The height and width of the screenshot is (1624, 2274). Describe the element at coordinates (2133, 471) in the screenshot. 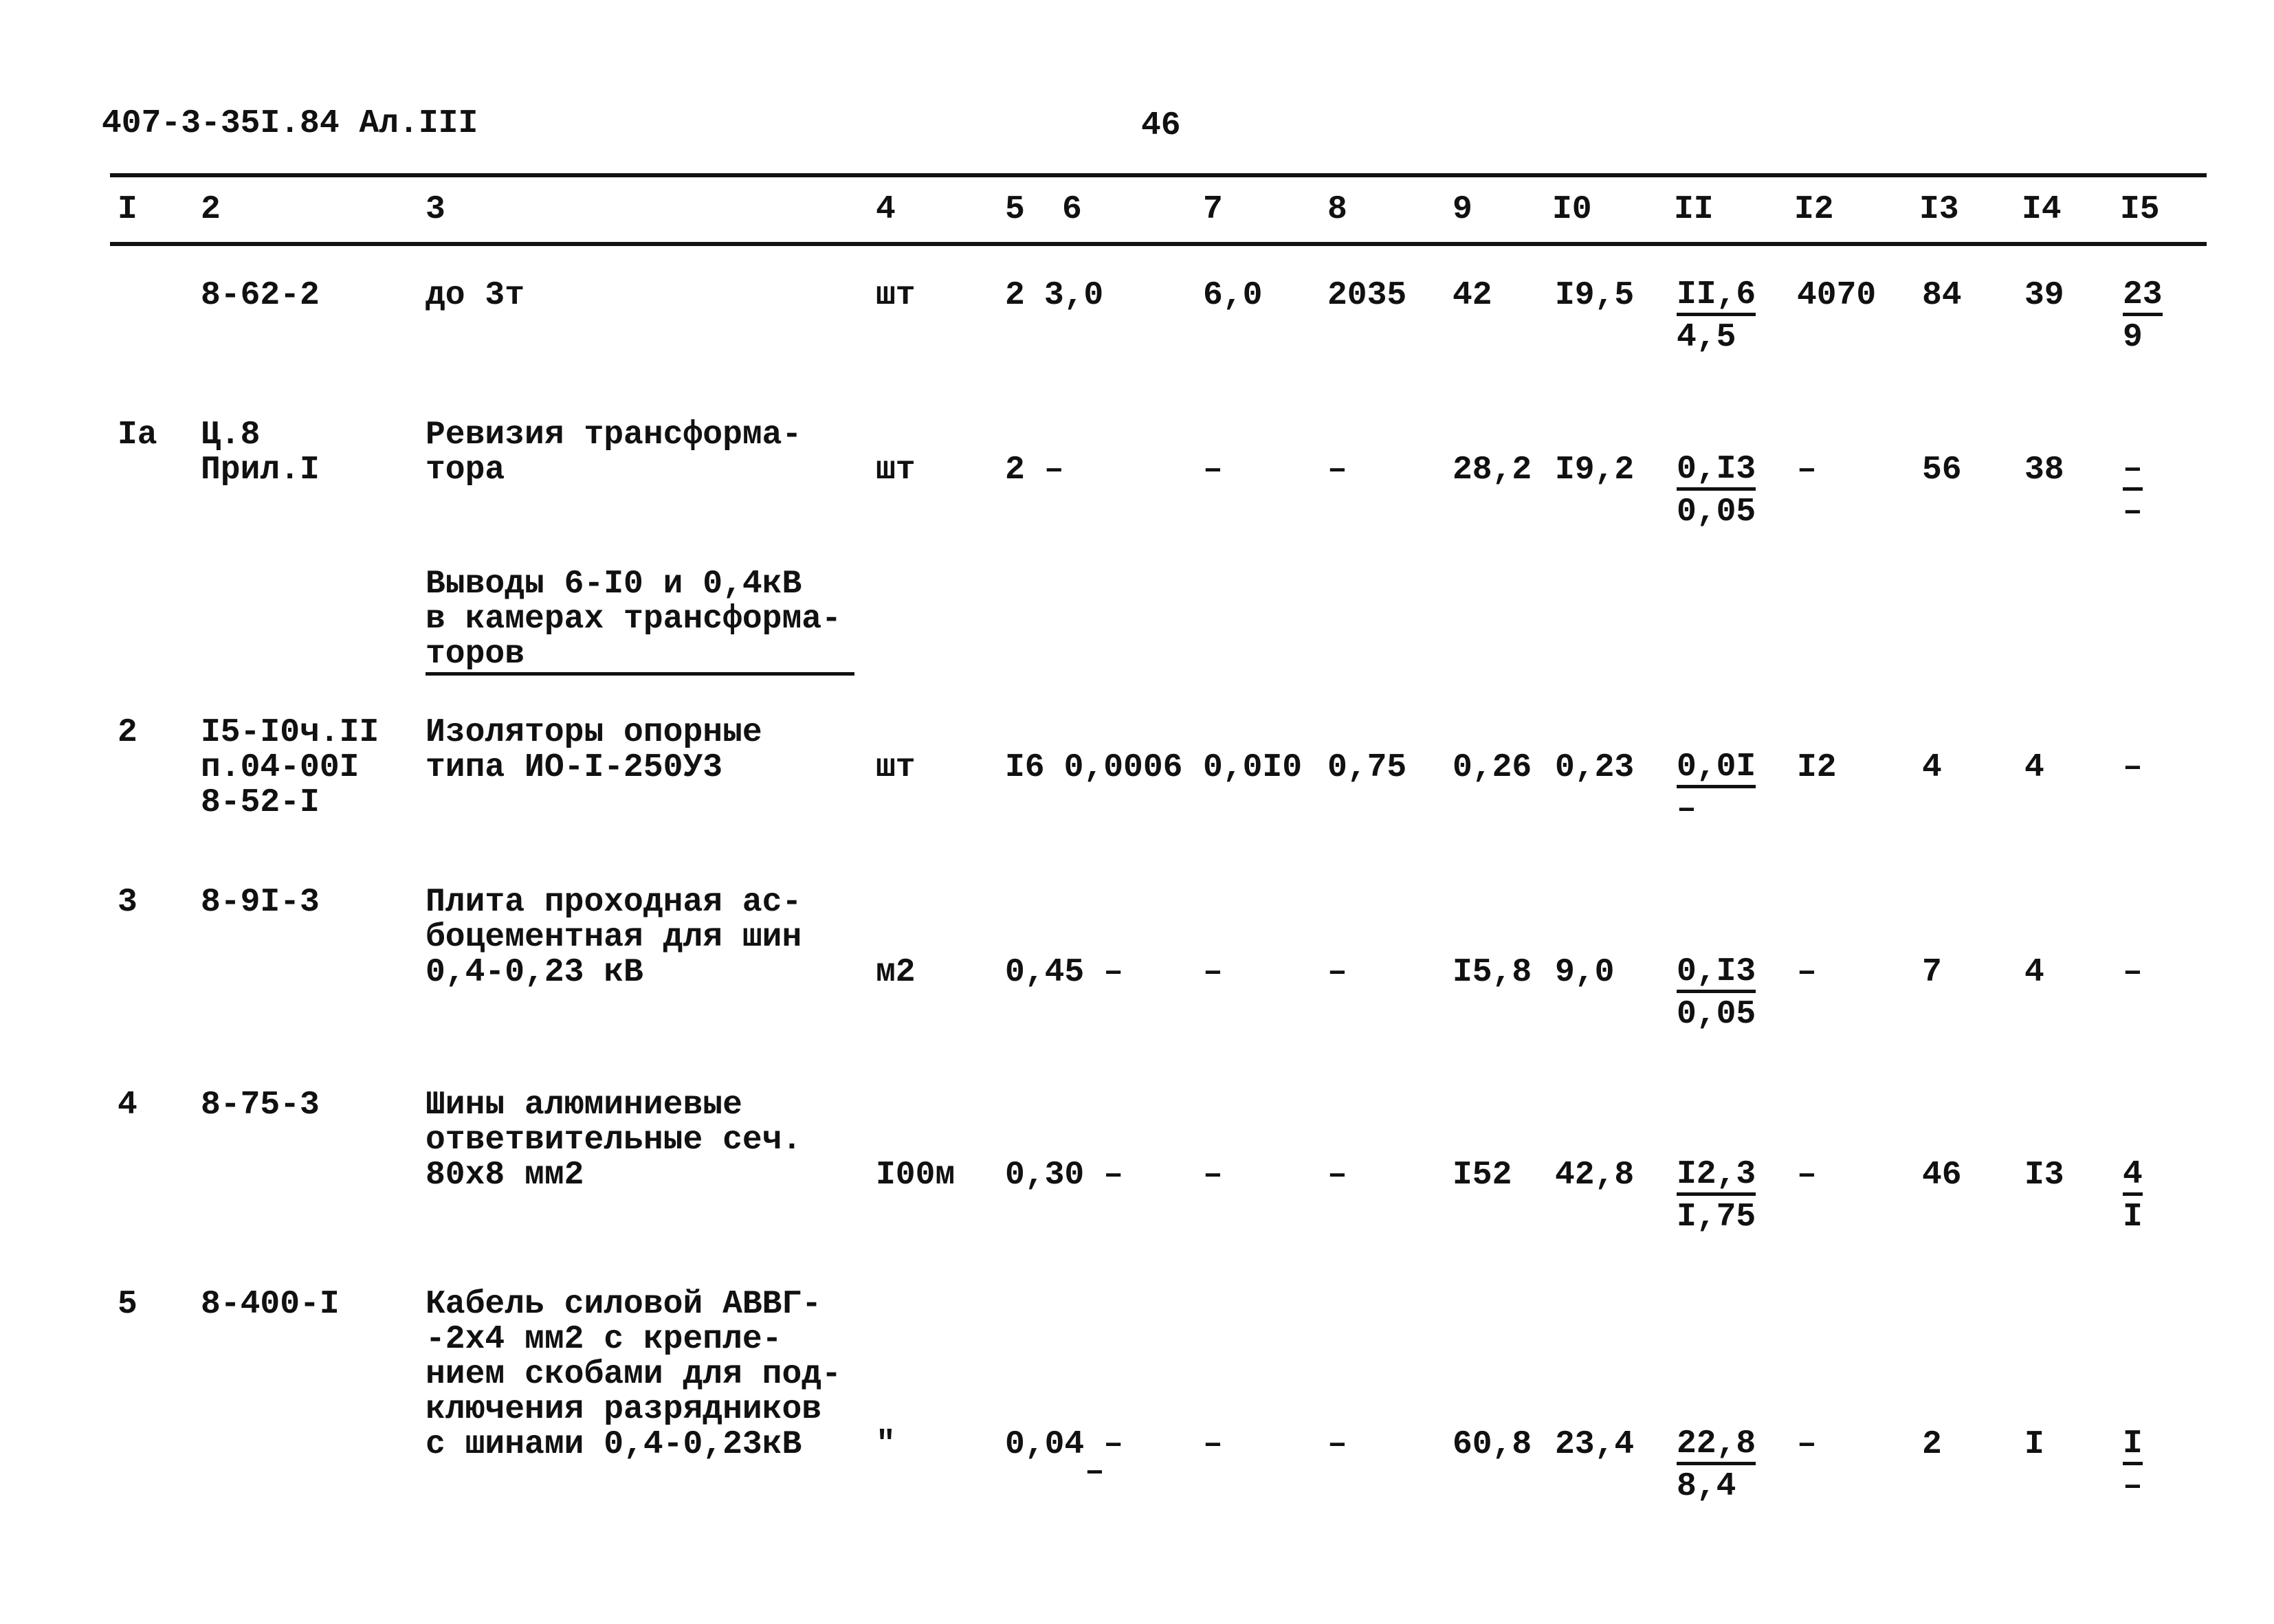

I see `fraction-numerator: –` at that location.